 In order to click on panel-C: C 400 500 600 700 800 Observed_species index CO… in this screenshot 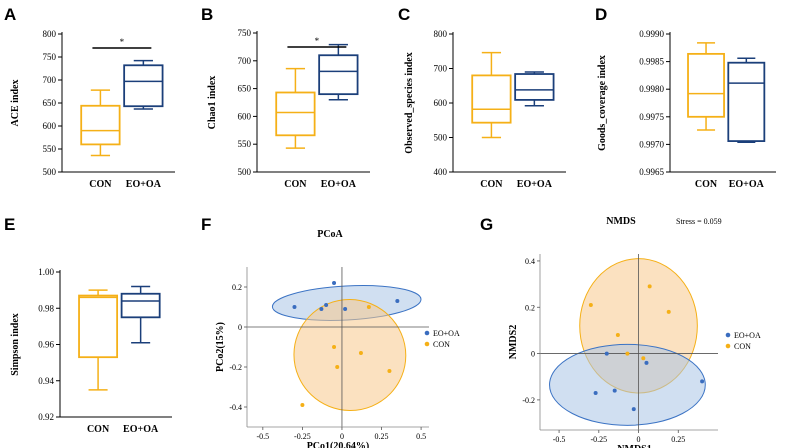, I will do `click(482, 97)`.